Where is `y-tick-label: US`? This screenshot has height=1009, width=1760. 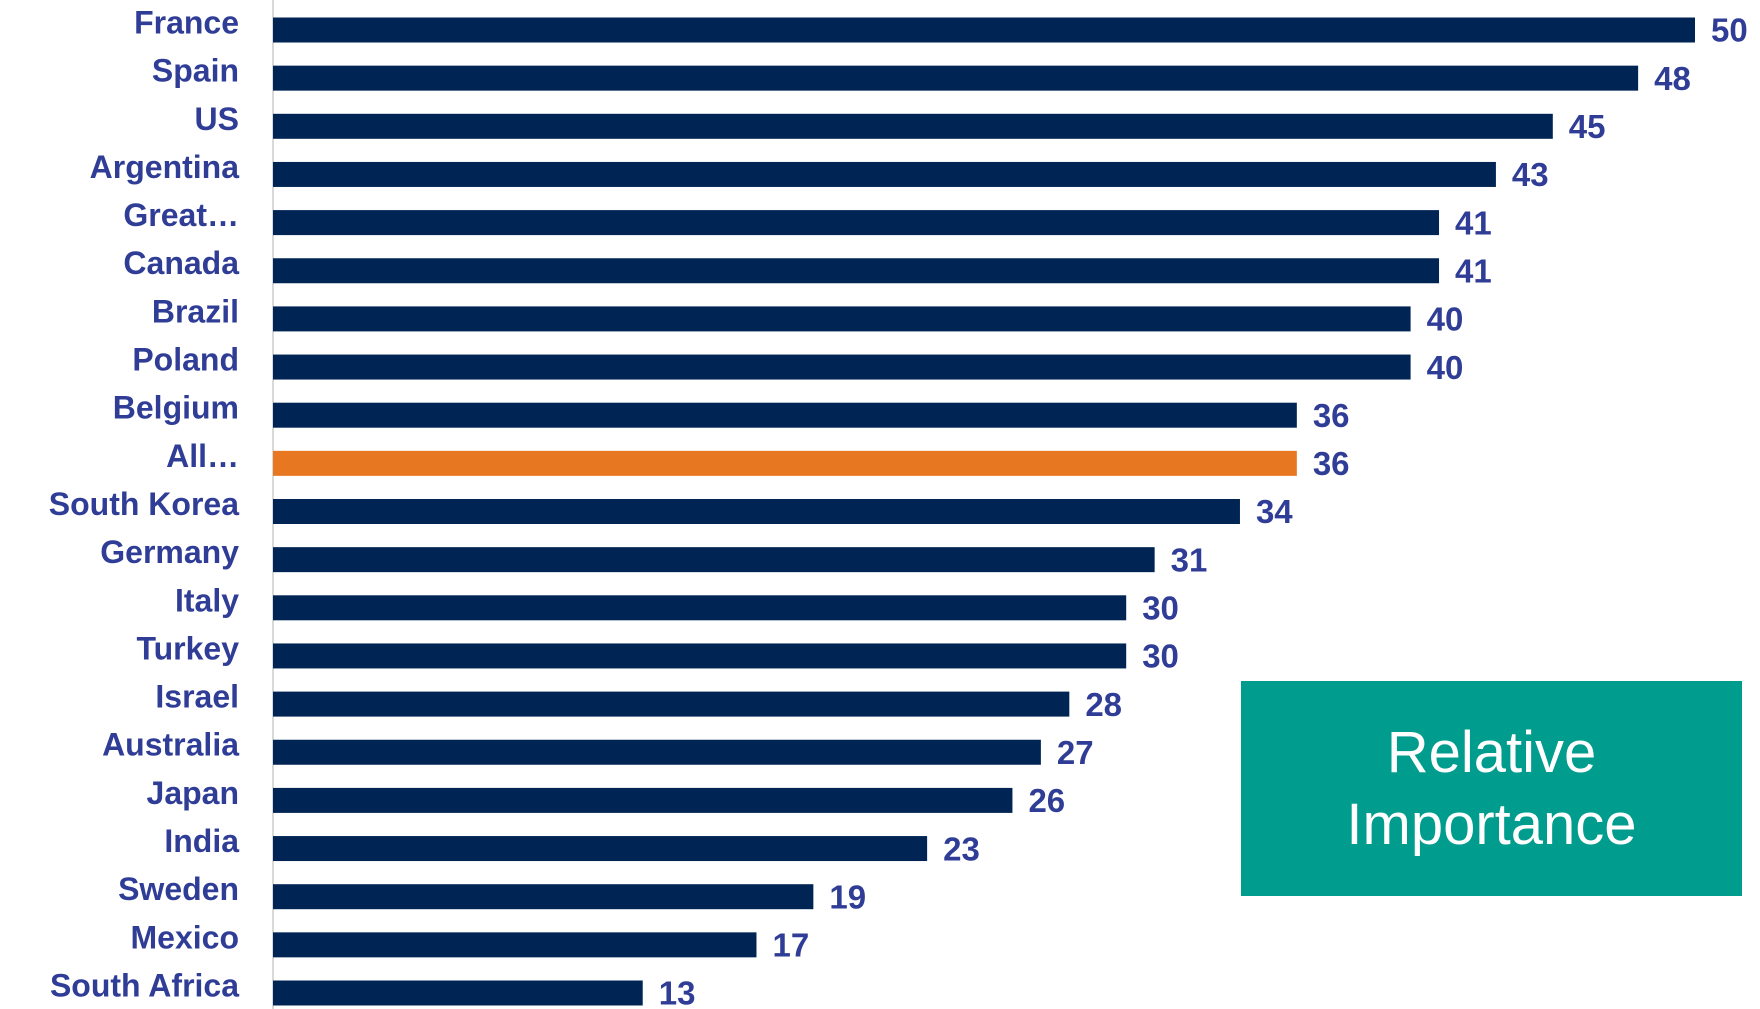 y-tick-label: US is located at coordinates (217, 119).